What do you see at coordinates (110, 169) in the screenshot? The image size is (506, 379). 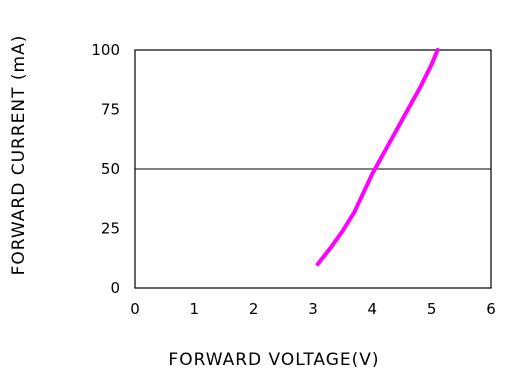 I see `y-tick-label: 50` at bounding box center [110, 169].